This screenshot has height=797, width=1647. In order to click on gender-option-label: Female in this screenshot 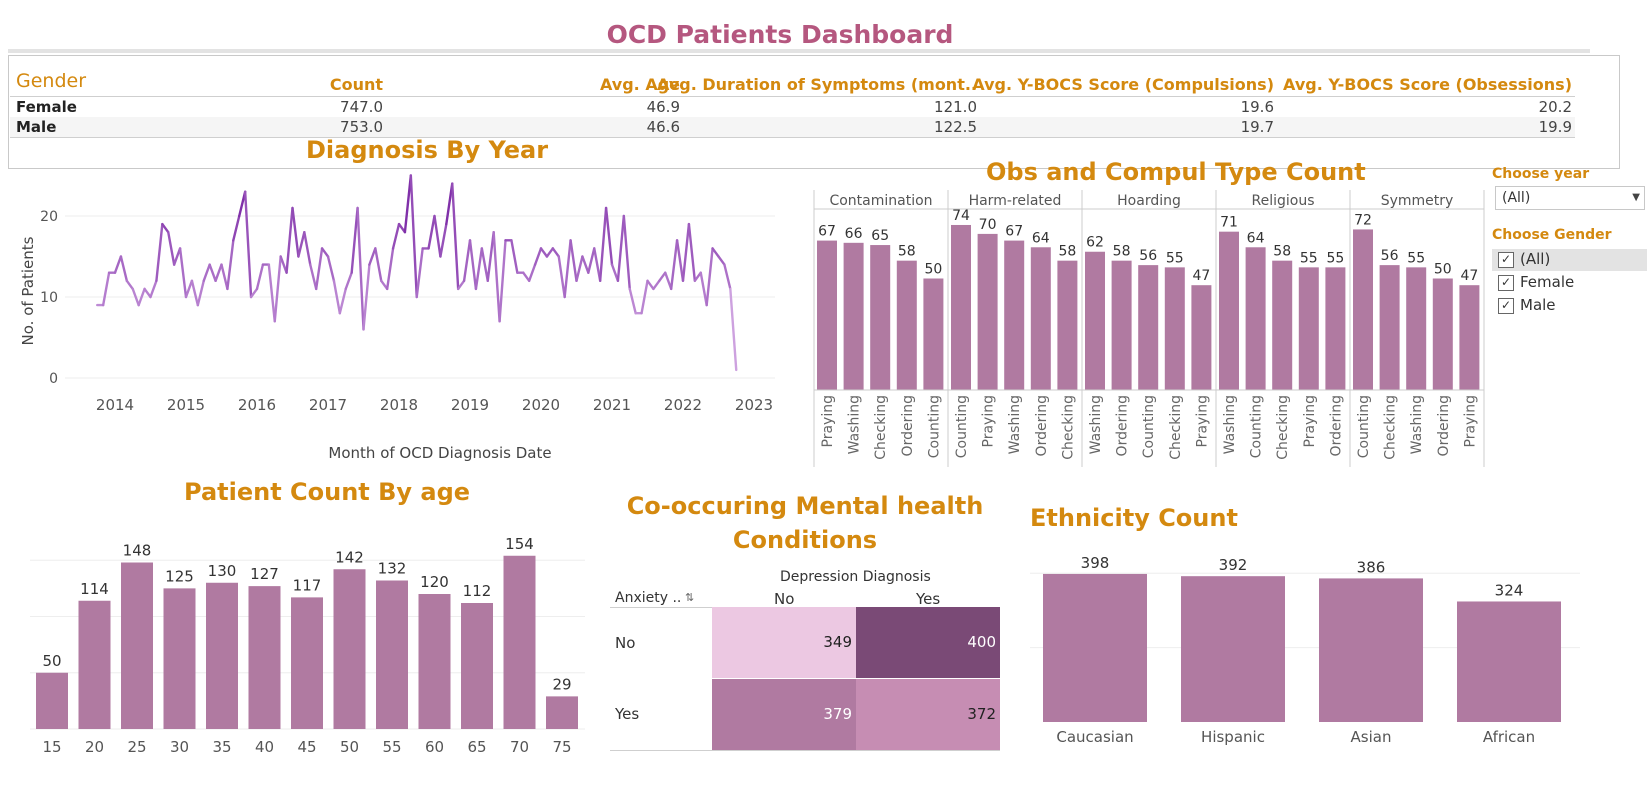, I will do `click(1547, 282)`.